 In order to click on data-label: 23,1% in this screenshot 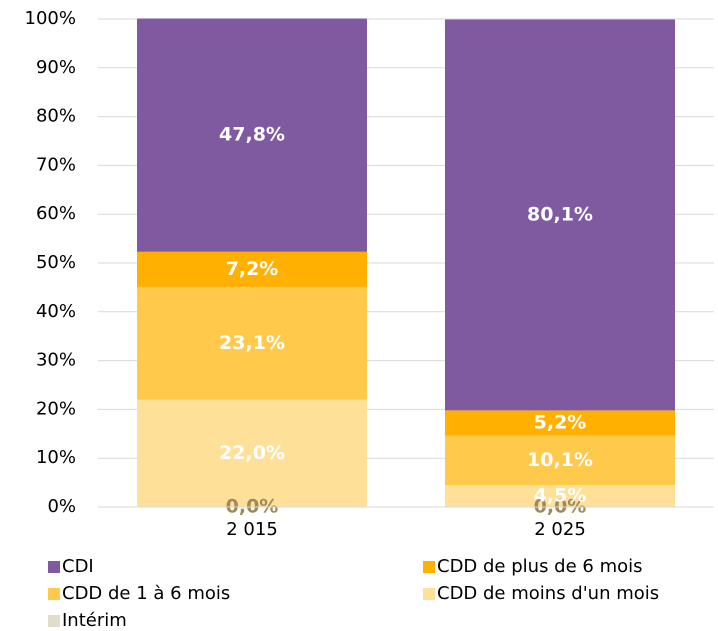, I will do `click(252, 343)`.